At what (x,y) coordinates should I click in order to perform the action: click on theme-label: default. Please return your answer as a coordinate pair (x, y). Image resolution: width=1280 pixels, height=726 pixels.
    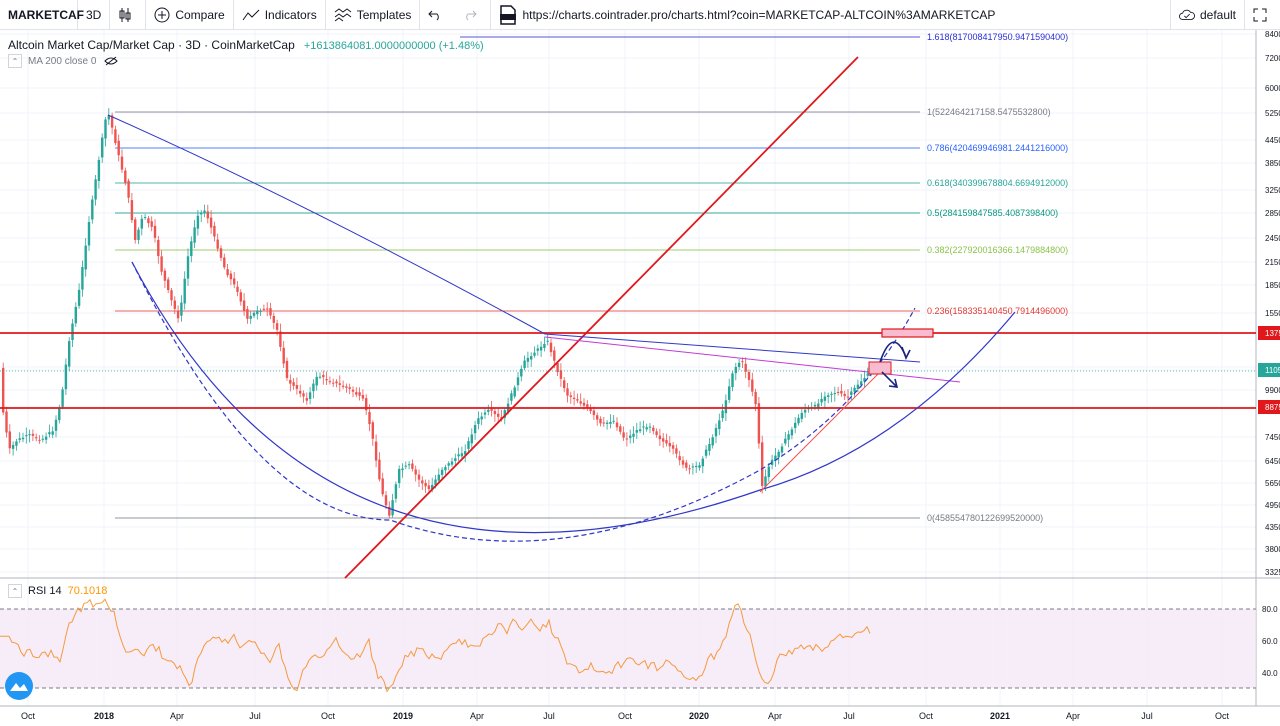
    Looking at the image, I should click on (1217, 14).